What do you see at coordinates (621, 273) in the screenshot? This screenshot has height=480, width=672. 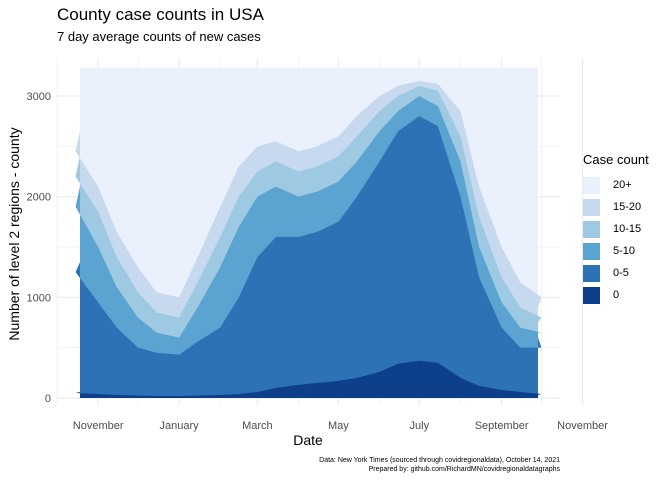 I see `legend-label: 0-5` at bounding box center [621, 273].